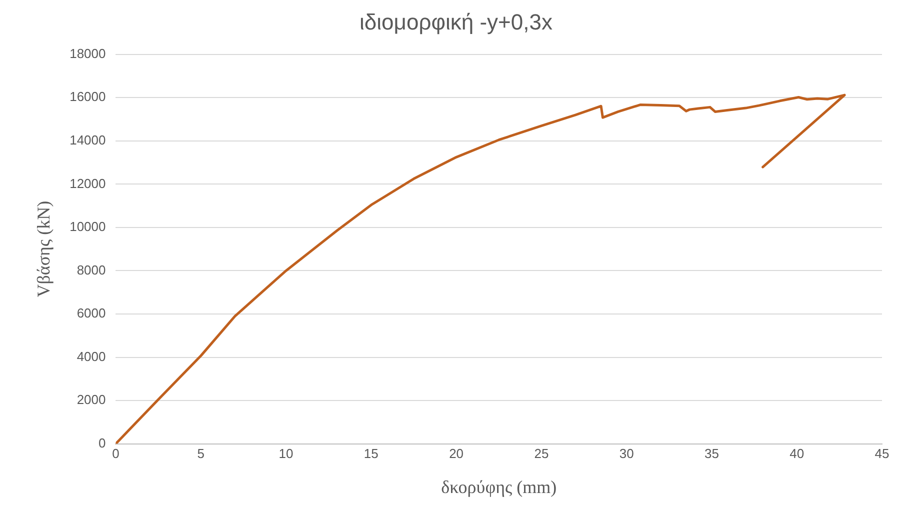 The image size is (897, 513). I want to click on x-tick-label: 0, so click(116, 454).